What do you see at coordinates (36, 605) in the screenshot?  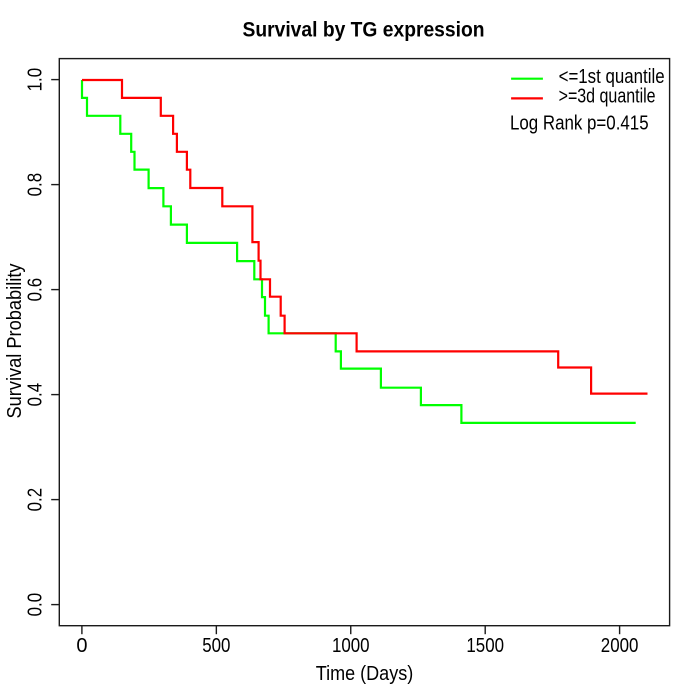 I see `svg-text: 0.0` at bounding box center [36, 605].